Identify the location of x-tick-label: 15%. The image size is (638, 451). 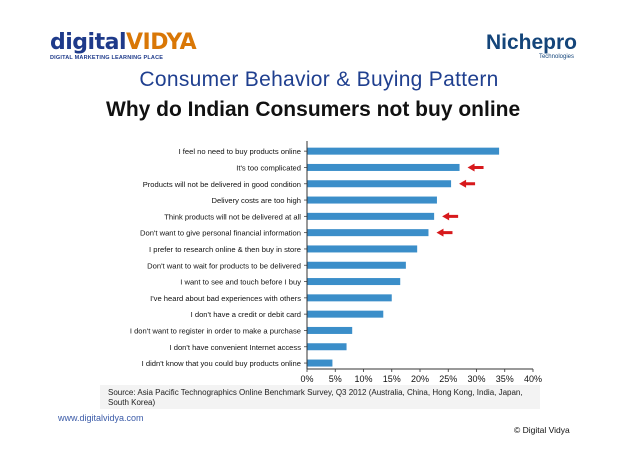
(392, 379).